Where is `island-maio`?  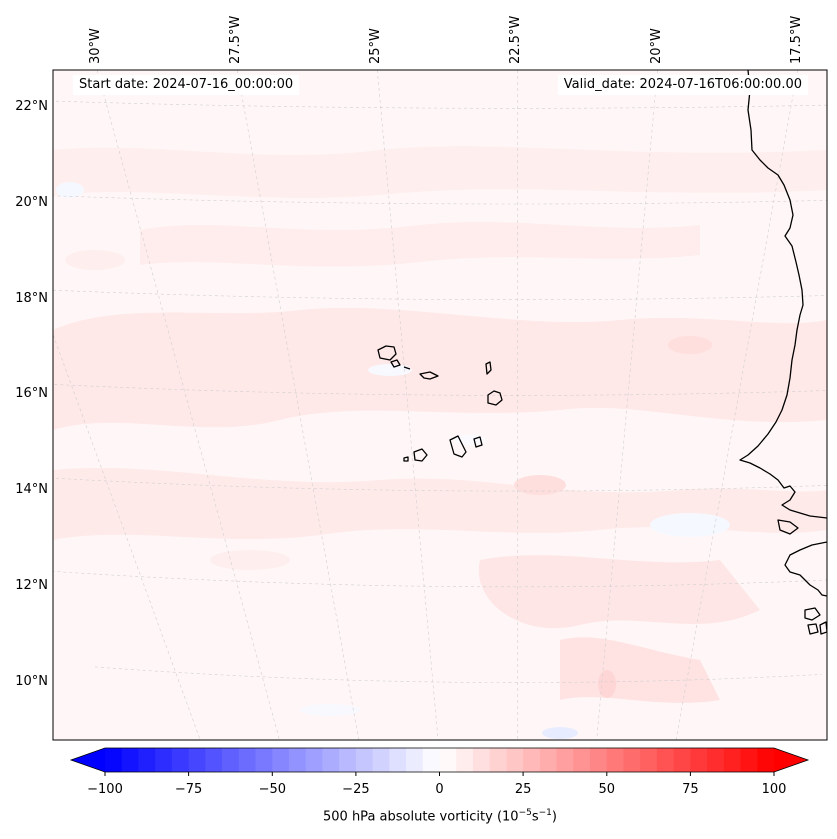
island-maio is located at coordinates (478, 442).